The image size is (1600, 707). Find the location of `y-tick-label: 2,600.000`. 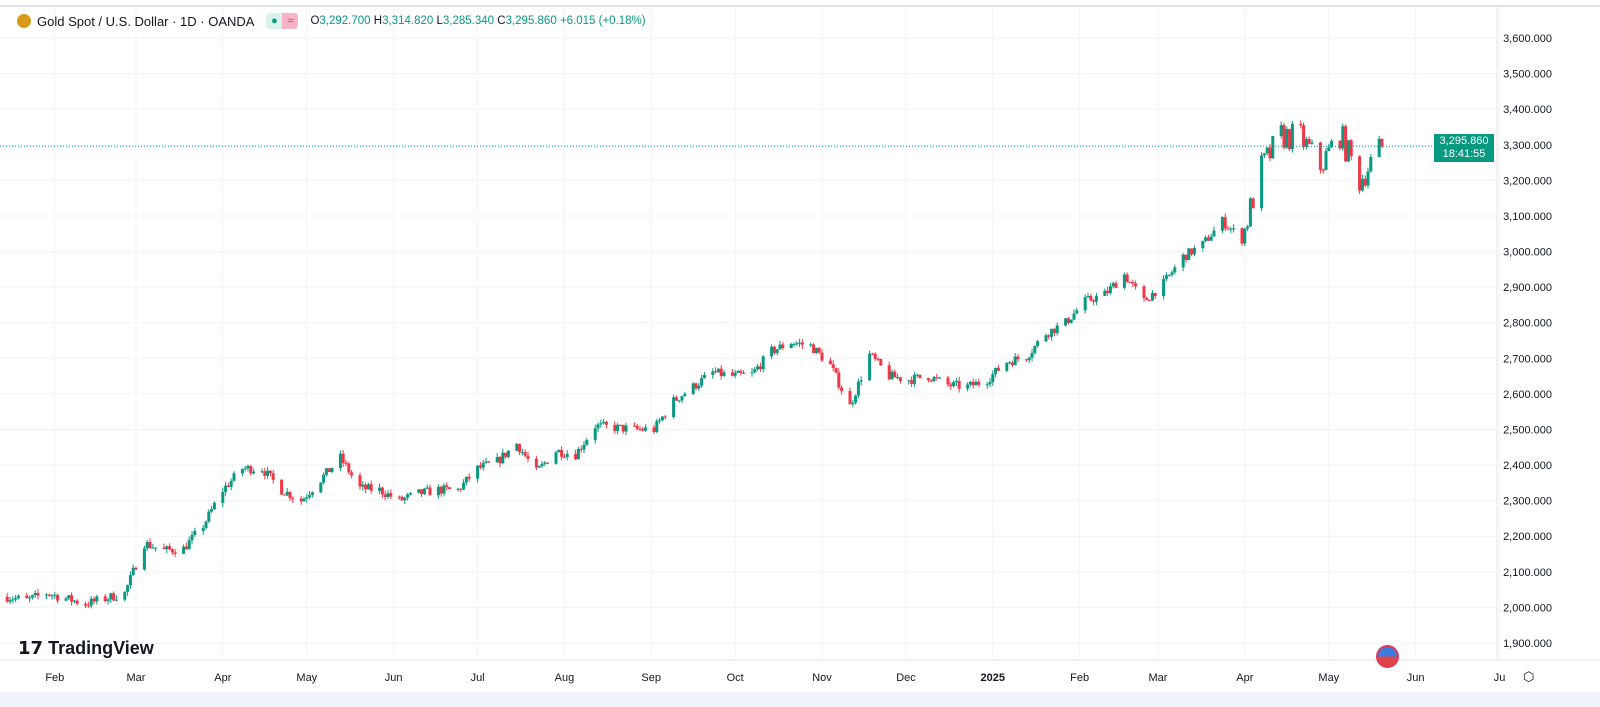

y-tick-label: 2,600.000 is located at coordinates (1527, 395).